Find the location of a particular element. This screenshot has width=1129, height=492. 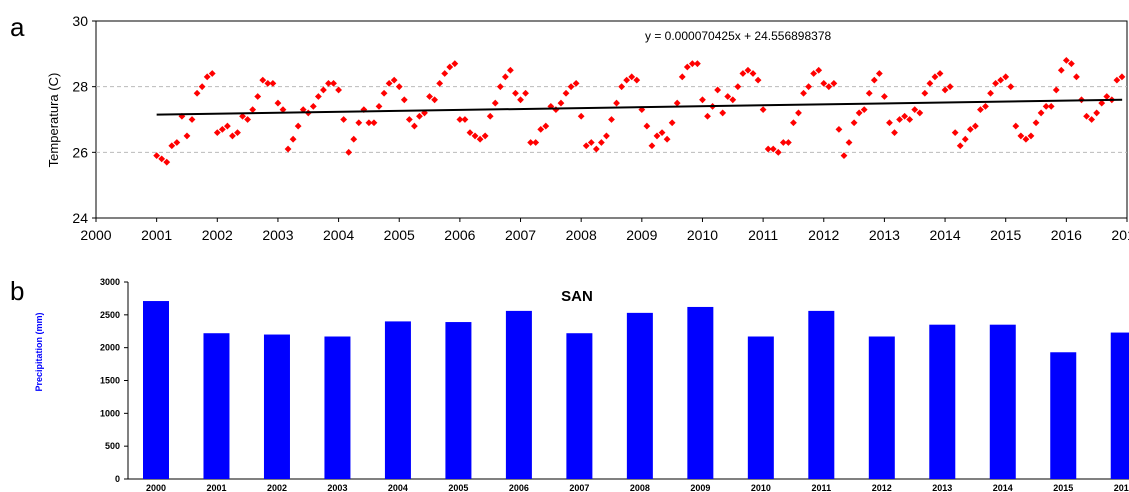

x-tick-label: 2004 is located at coordinates (338, 235).